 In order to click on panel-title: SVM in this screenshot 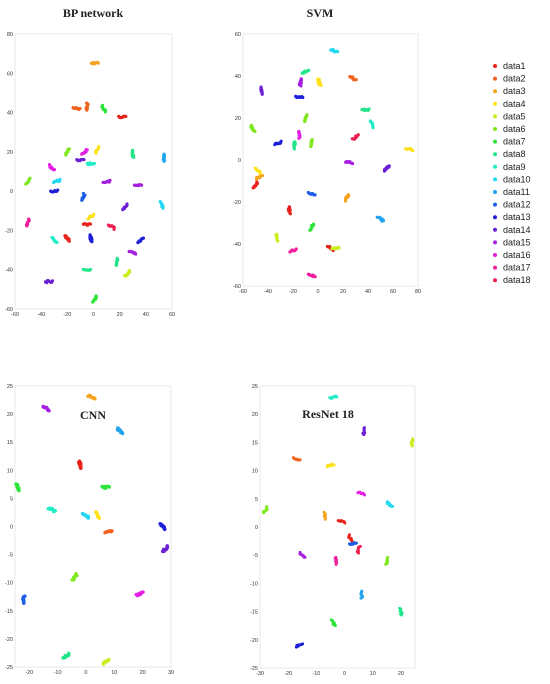, I will do `click(320, 13)`.